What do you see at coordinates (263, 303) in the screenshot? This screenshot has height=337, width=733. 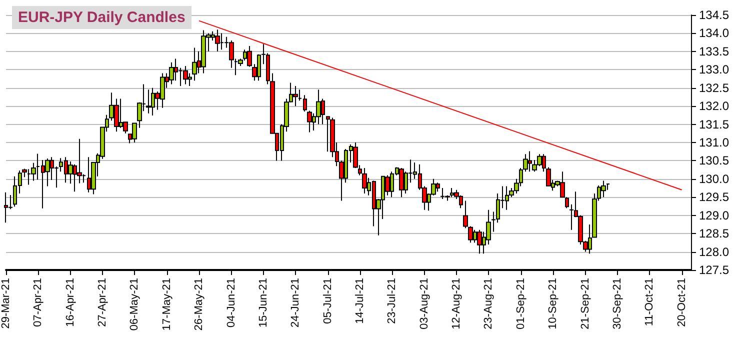 I see `x-tick-label: 15-Jun-21` at bounding box center [263, 303].